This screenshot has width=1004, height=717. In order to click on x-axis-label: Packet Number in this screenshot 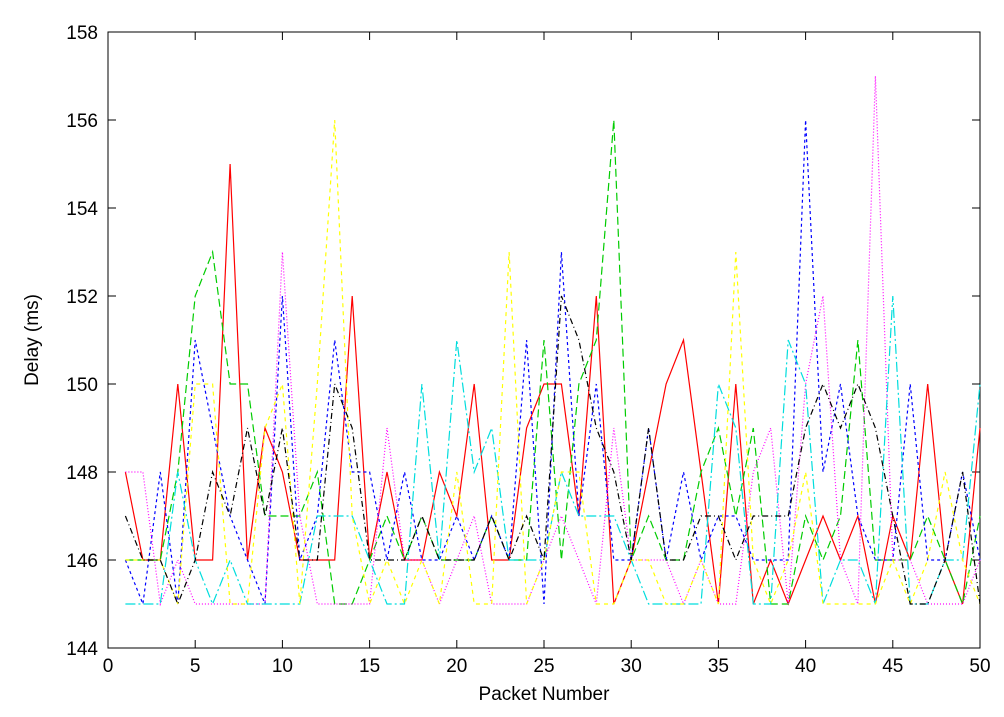, I will do `click(545, 694)`.